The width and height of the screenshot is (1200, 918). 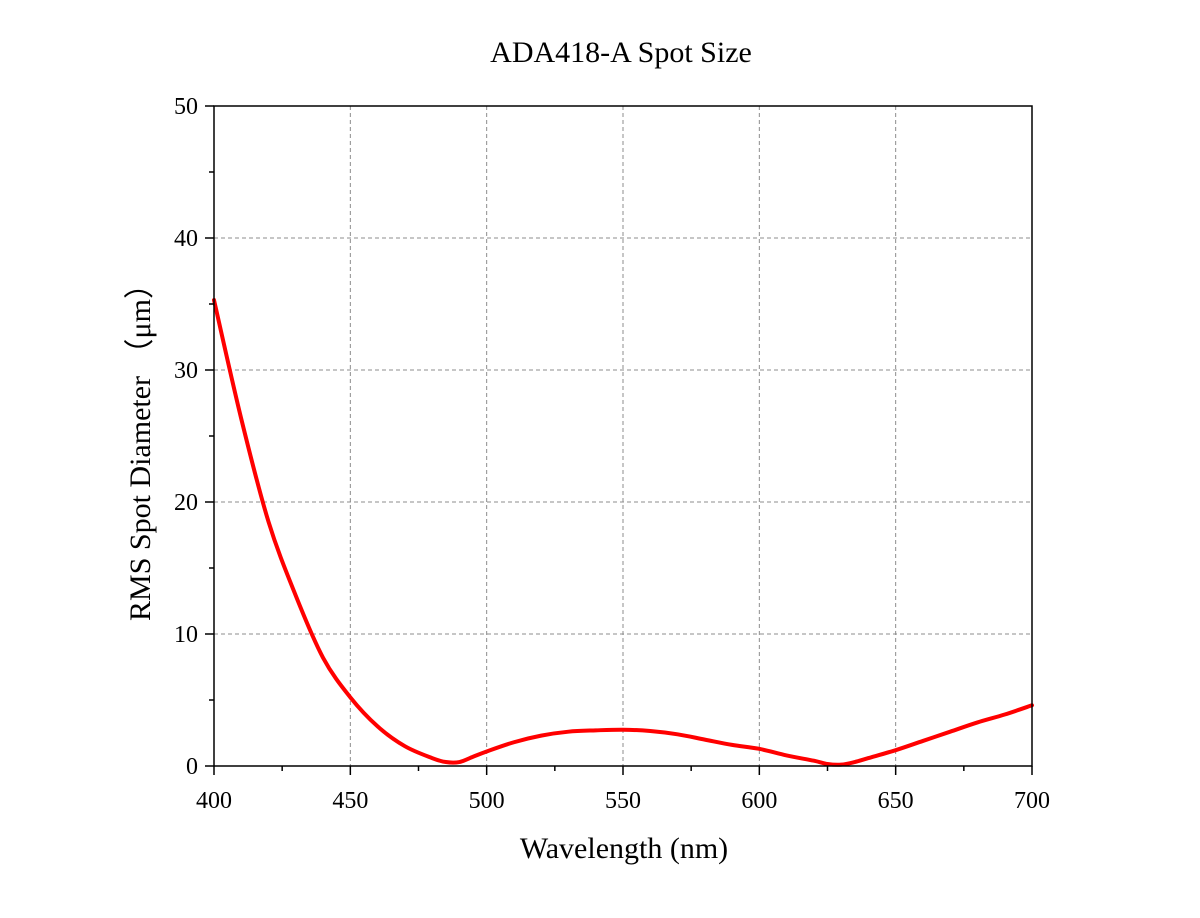 What do you see at coordinates (350, 801) in the screenshot?
I see `x-tick-label-1: 450` at bounding box center [350, 801].